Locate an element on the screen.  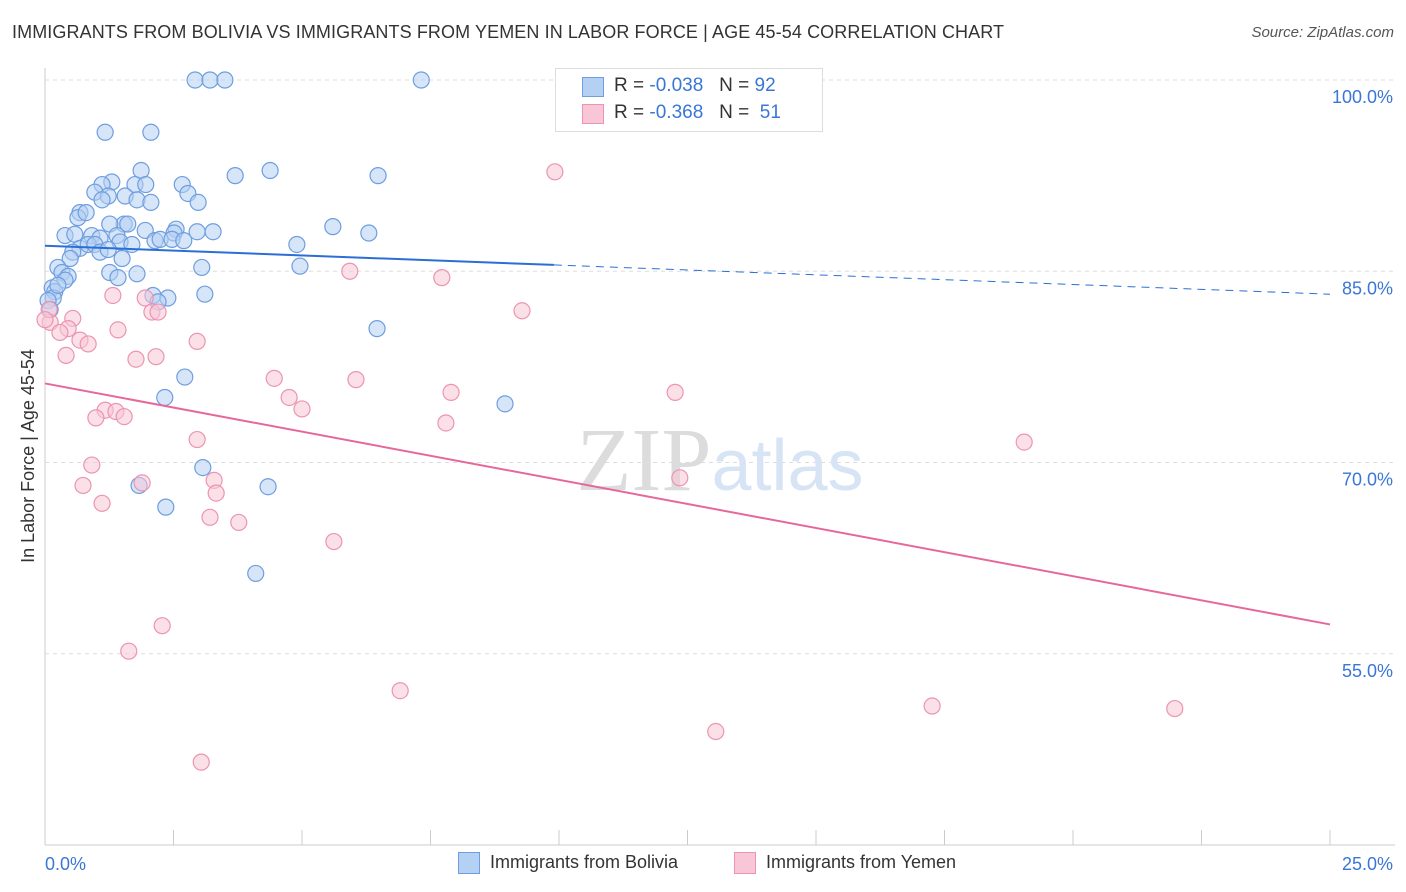
y-tick-label: 55.0% is located at coordinates (1367, 671).